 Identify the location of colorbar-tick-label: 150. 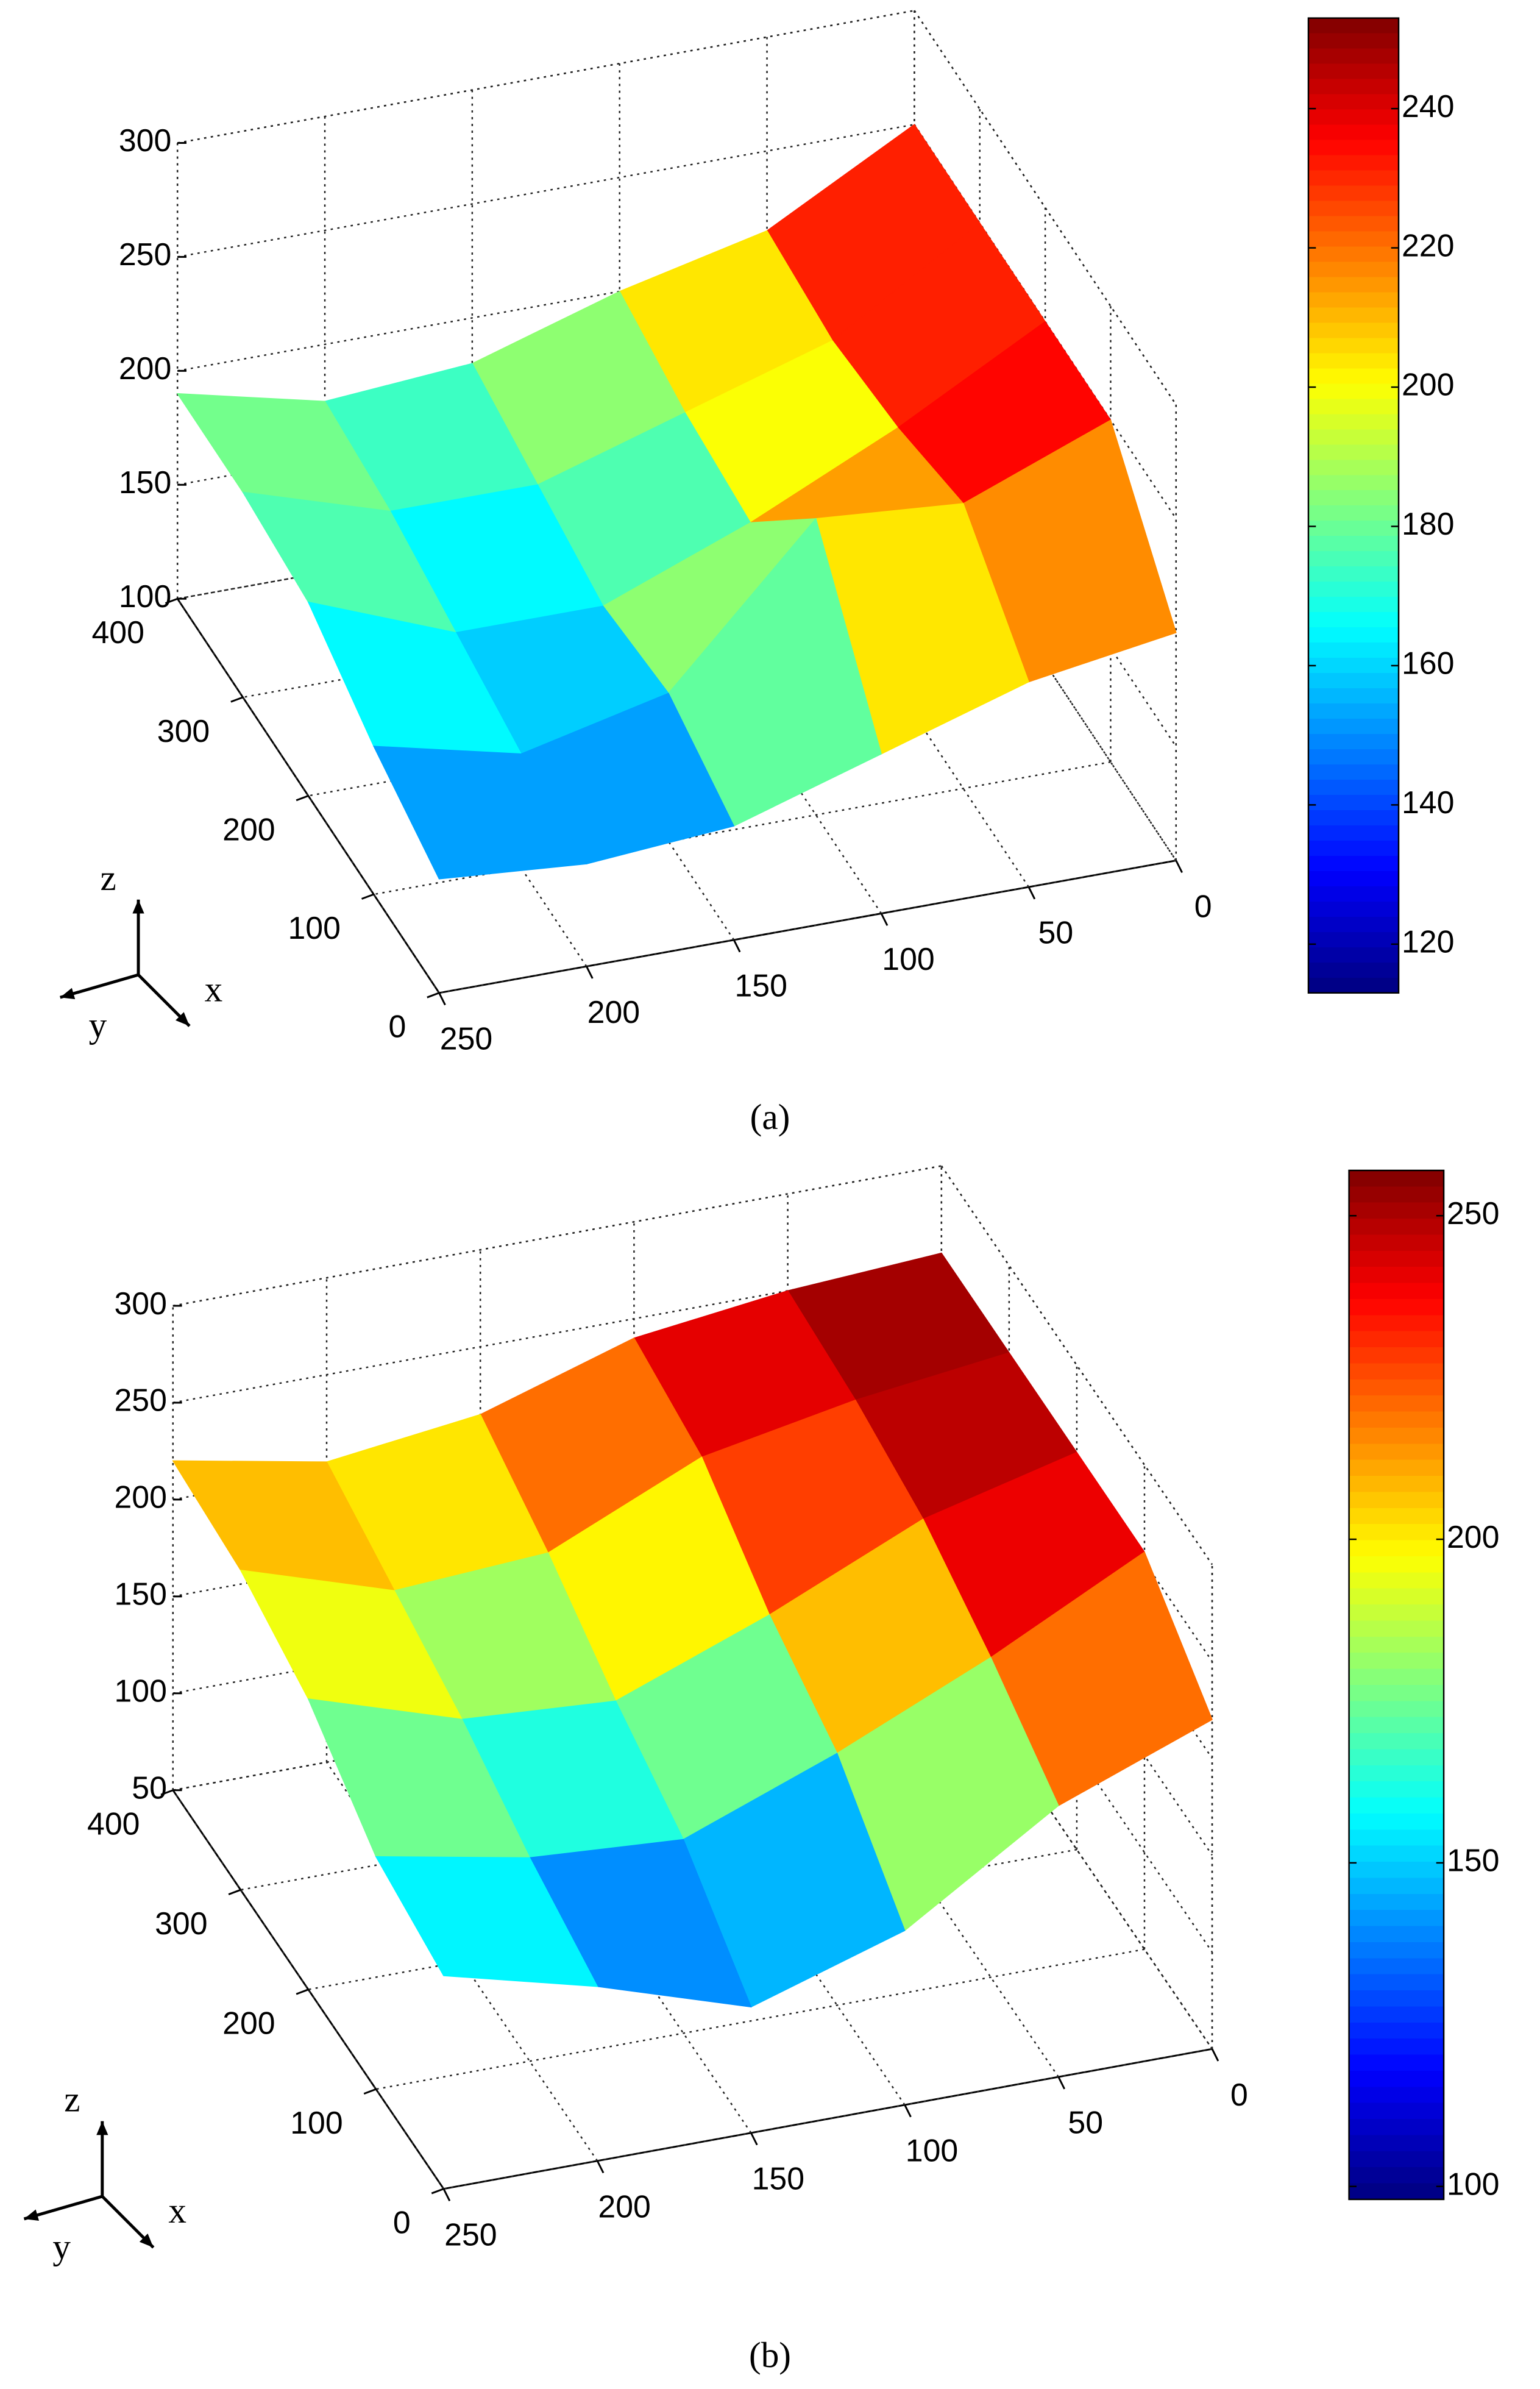
(1473, 1860).